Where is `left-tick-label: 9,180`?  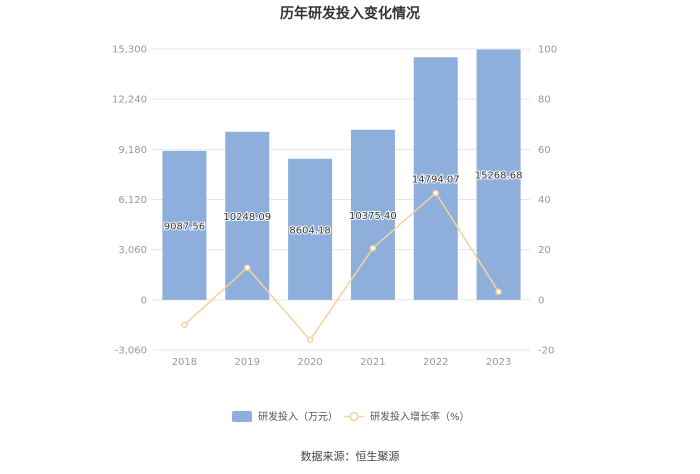
left-tick-label: 9,180 is located at coordinates (132, 150).